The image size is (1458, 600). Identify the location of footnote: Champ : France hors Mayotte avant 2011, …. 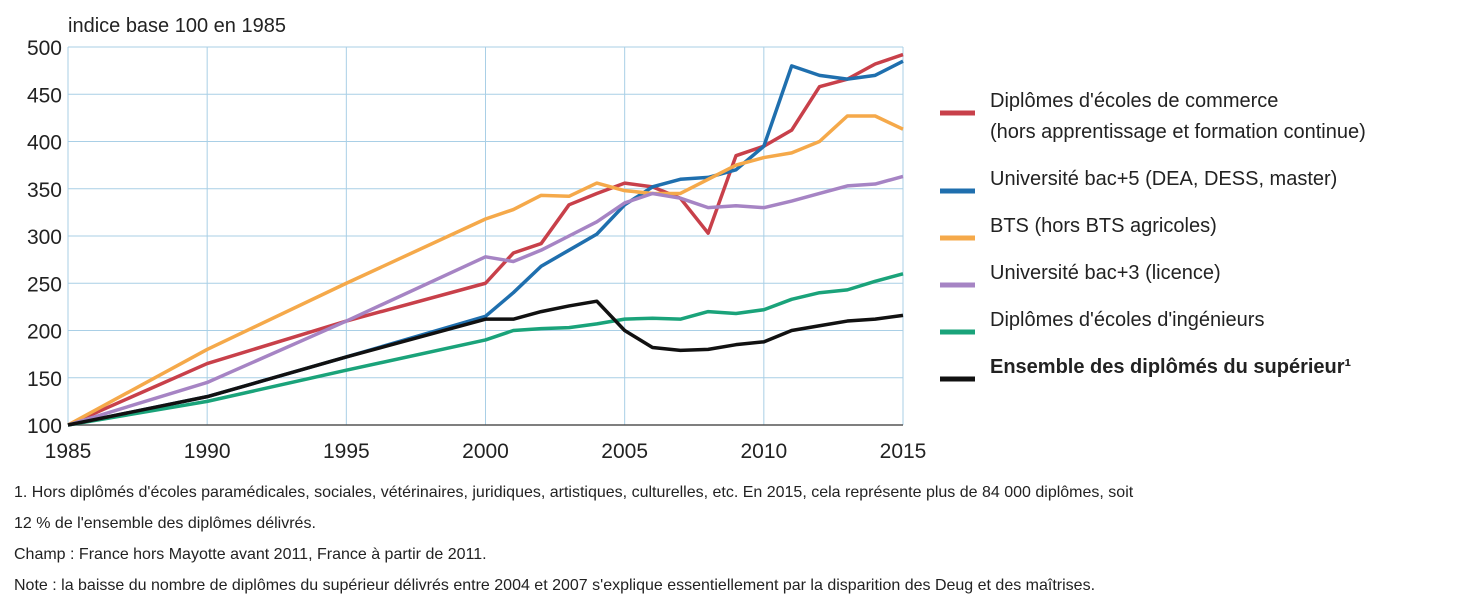
(250, 554).